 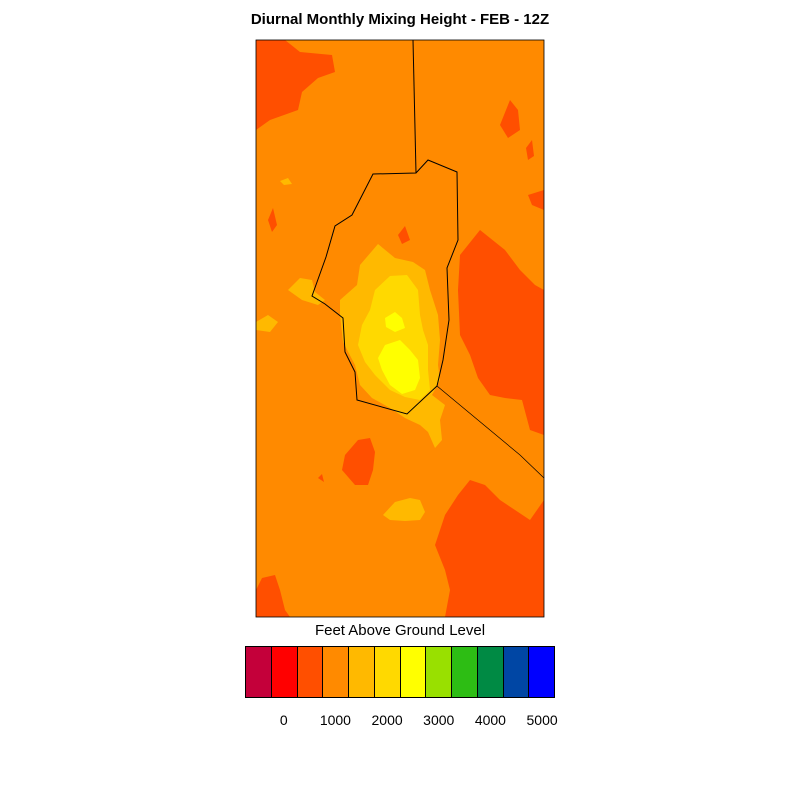 What do you see at coordinates (395, 322) in the screenshot?
I see `contour-region-peak-upper` at bounding box center [395, 322].